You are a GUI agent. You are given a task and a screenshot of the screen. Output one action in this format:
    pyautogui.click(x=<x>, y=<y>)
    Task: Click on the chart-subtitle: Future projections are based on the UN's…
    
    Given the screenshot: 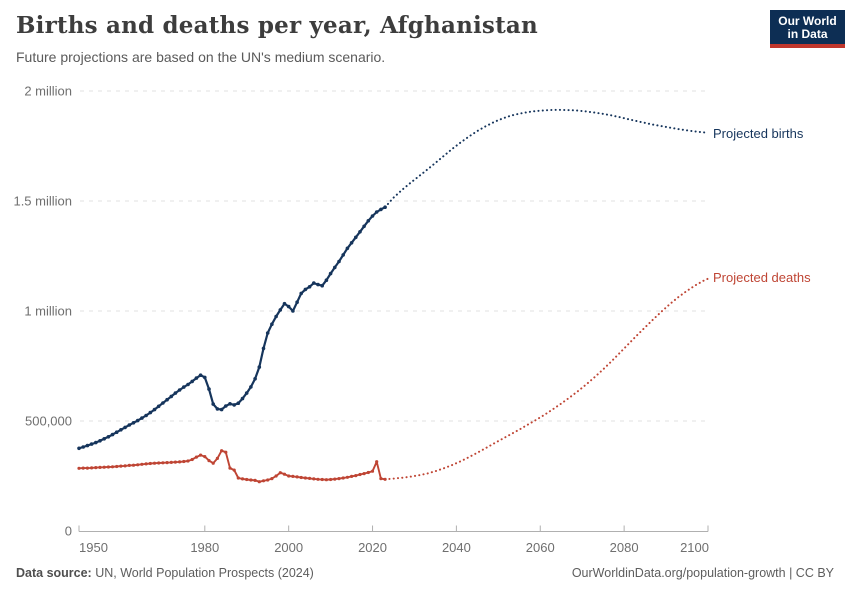 What is the action you would take?
    pyautogui.click(x=201, y=57)
    